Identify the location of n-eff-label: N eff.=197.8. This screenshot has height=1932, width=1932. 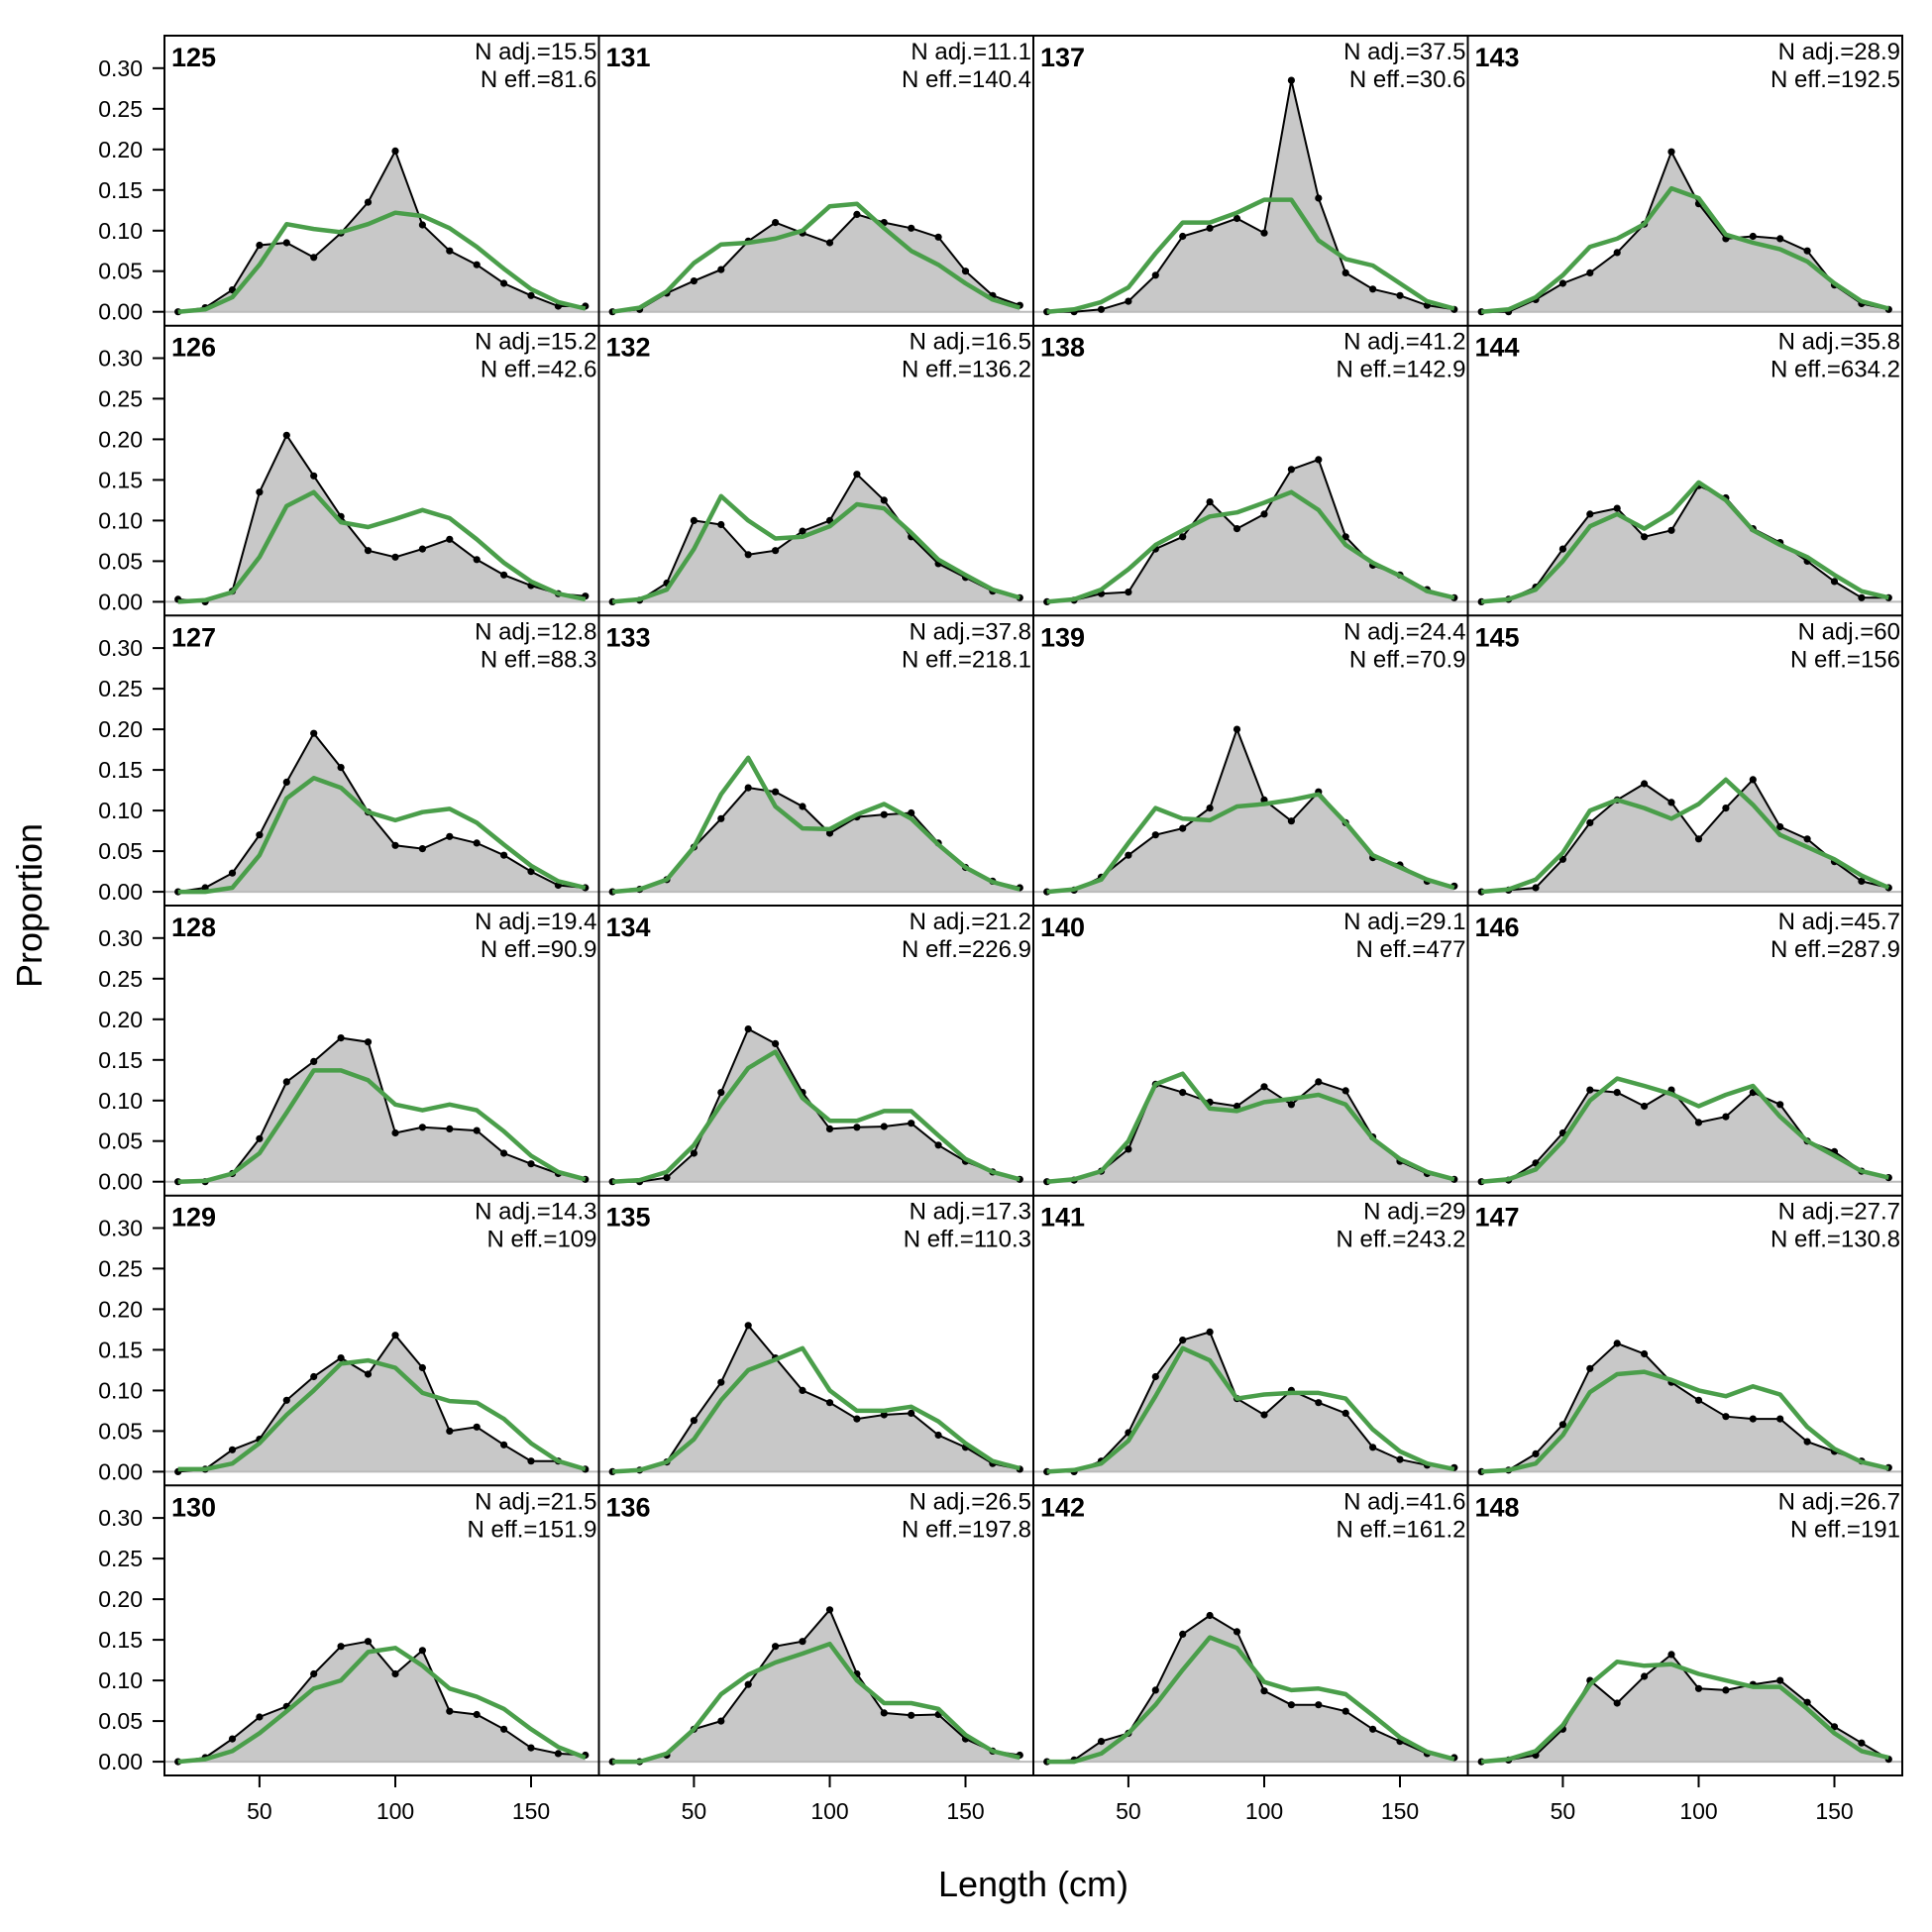
(966, 1529).